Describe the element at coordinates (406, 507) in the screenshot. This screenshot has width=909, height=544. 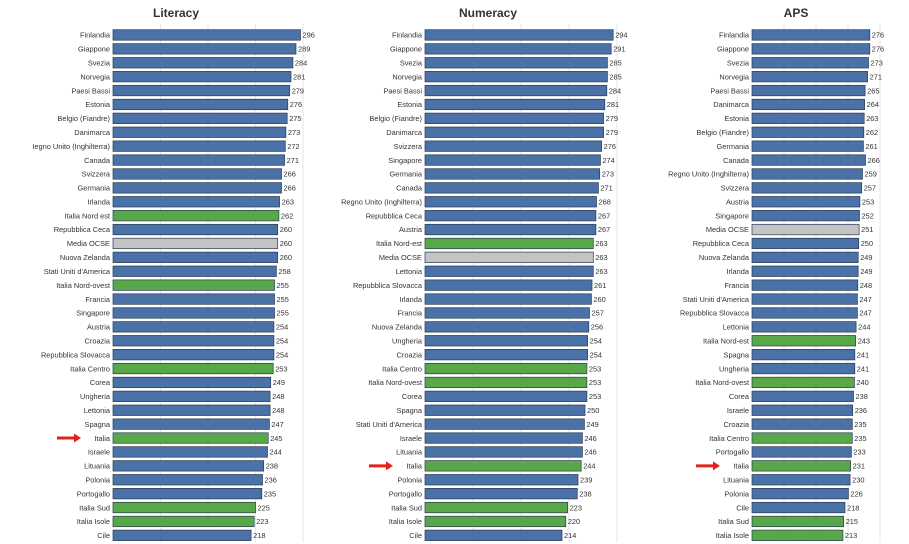
I see `category-label: Italia Sud` at that location.